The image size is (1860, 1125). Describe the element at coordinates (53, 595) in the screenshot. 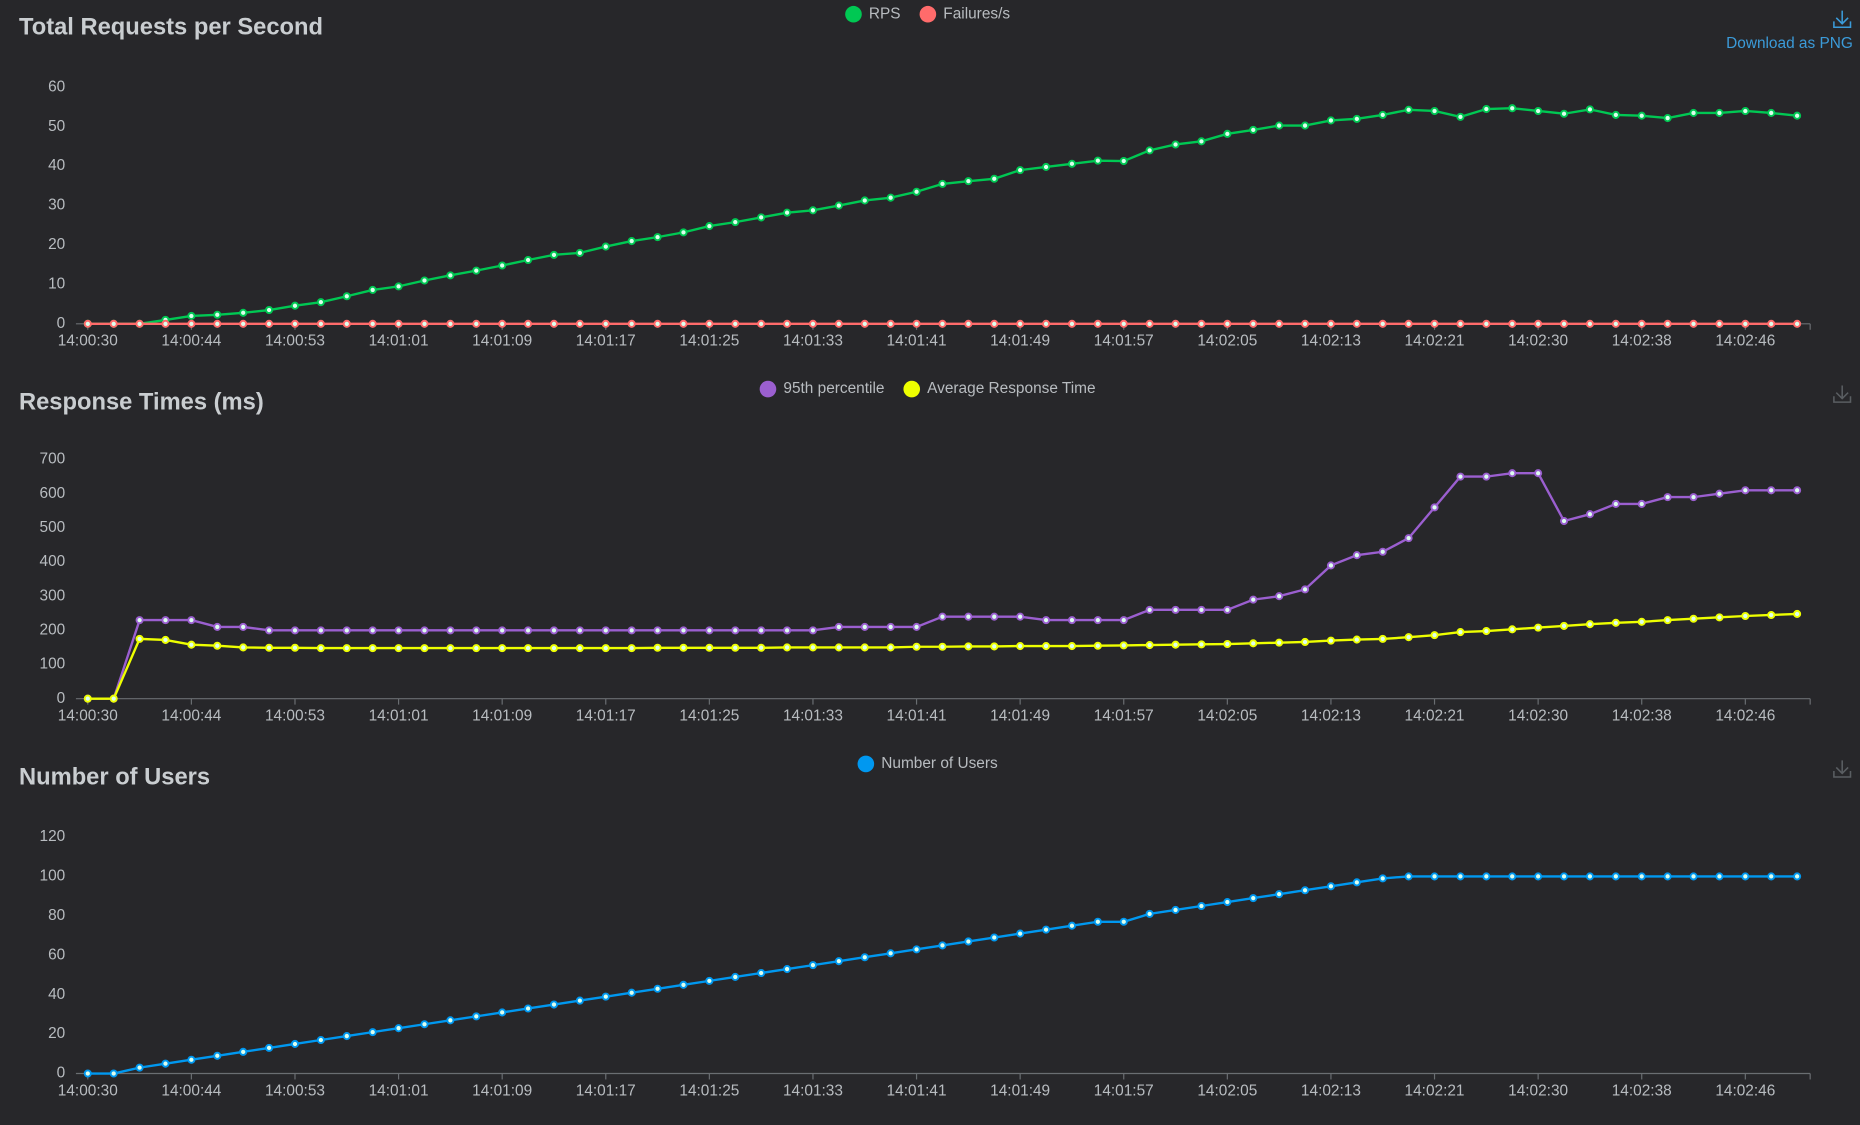

I see `y-tick-label: 300` at that location.